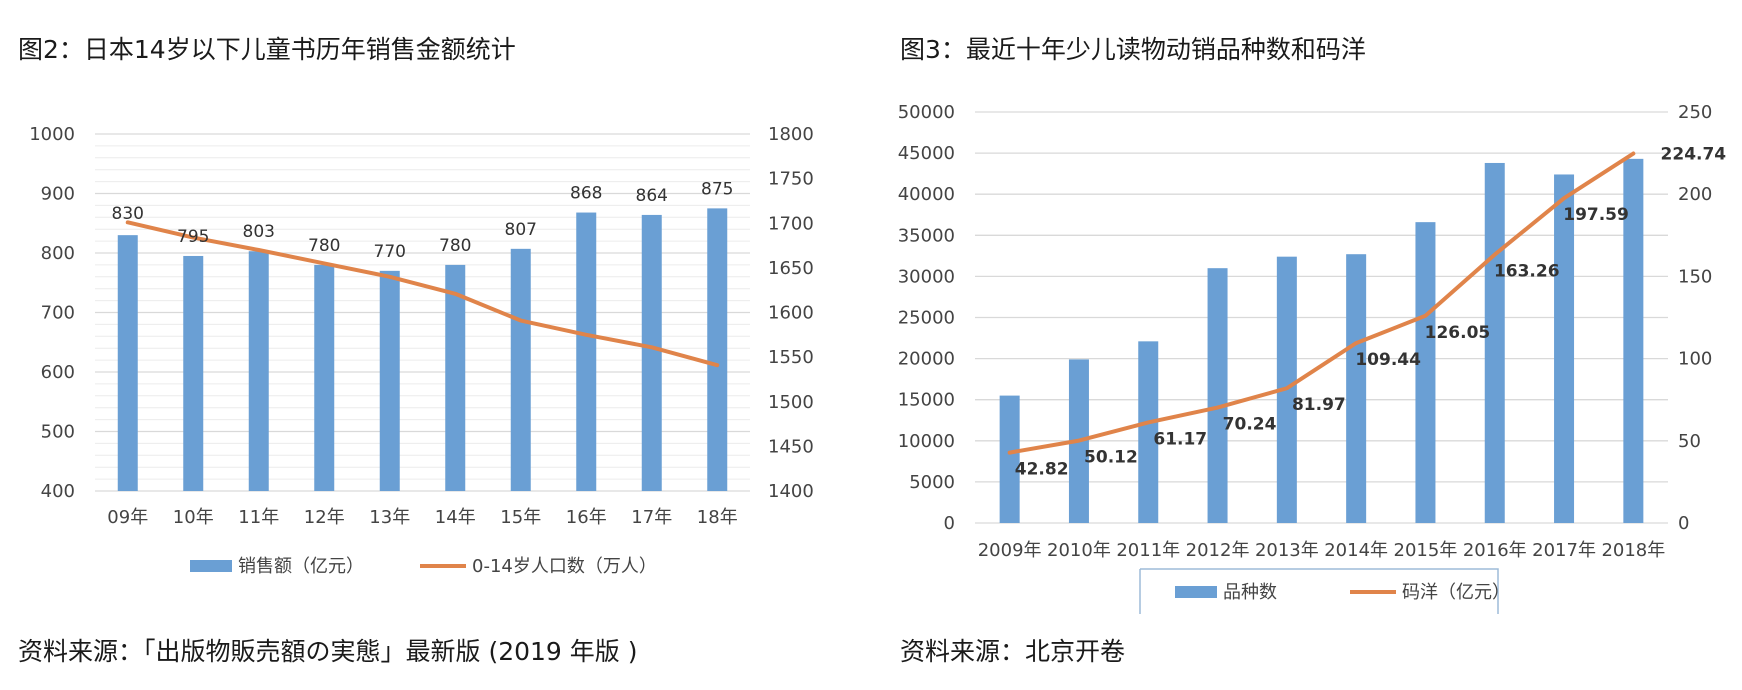 The height and width of the screenshot is (690, 1742). Describe the element at coordinates (328, 651) in the screenshot. I see `left-source-note: 资料来源：「出版物販売額の実態」最新版 (2019 年版 )` at that location.